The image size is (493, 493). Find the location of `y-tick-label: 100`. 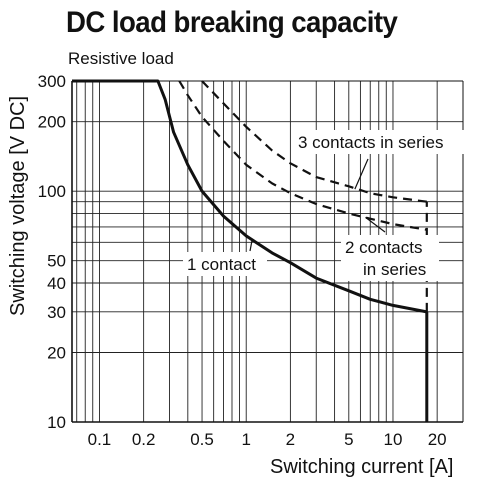

y-tick-label: 100 is located at coordinates (52, 191).